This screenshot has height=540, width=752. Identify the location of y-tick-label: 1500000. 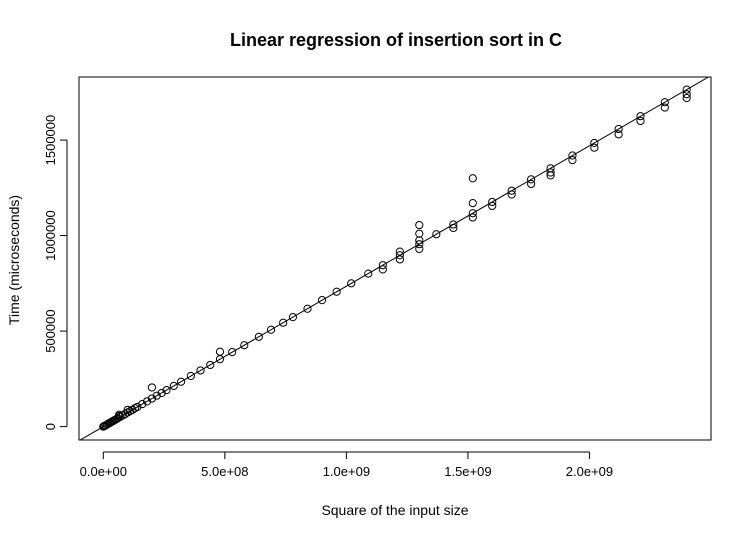
(50, 140).